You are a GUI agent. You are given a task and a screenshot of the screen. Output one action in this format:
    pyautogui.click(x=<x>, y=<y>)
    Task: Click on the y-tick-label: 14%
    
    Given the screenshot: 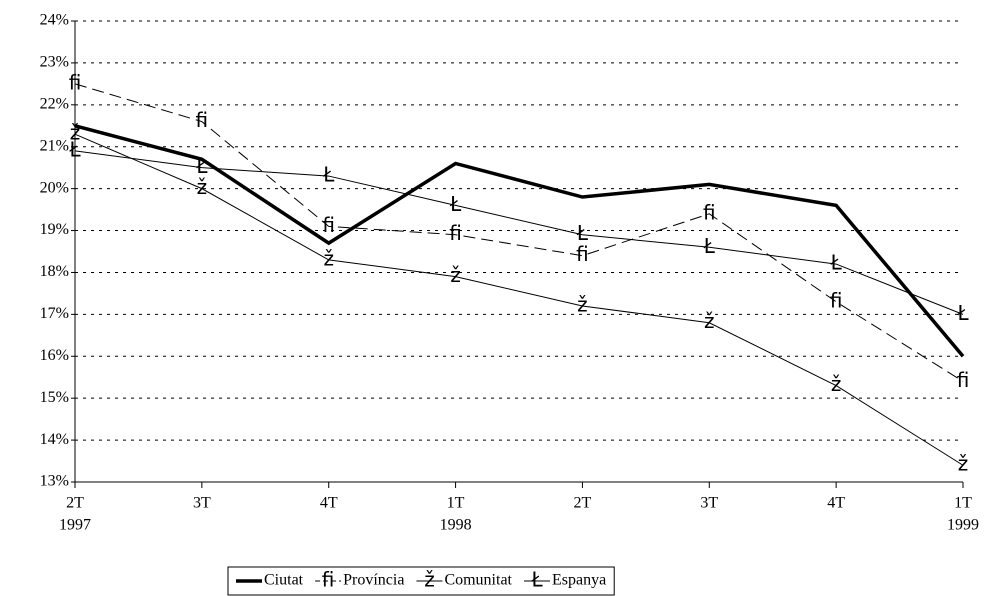 What is the action you would take?
    pyautogui.click(x=54, y=439)
    